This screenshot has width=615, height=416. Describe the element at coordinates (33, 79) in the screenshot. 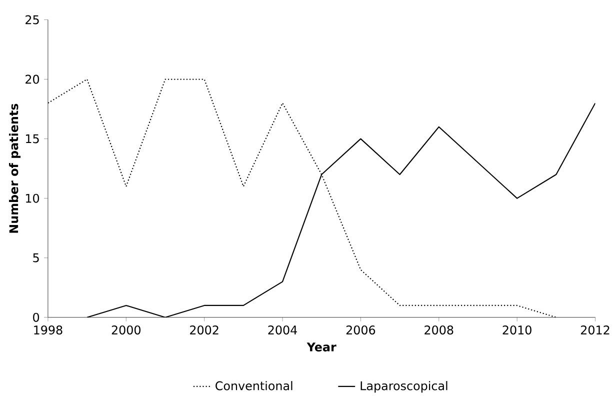

I see `y-tick-label: 20` at that location.